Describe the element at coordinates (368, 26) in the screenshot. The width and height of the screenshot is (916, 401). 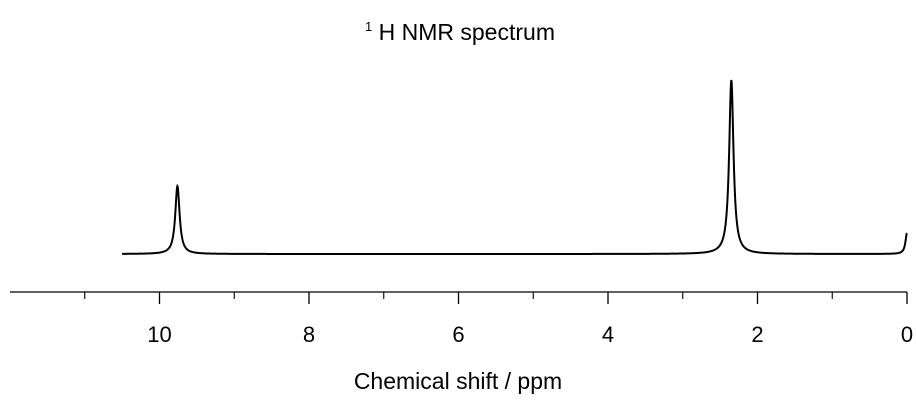
I see `chart-title-superscript: 1` at that location.